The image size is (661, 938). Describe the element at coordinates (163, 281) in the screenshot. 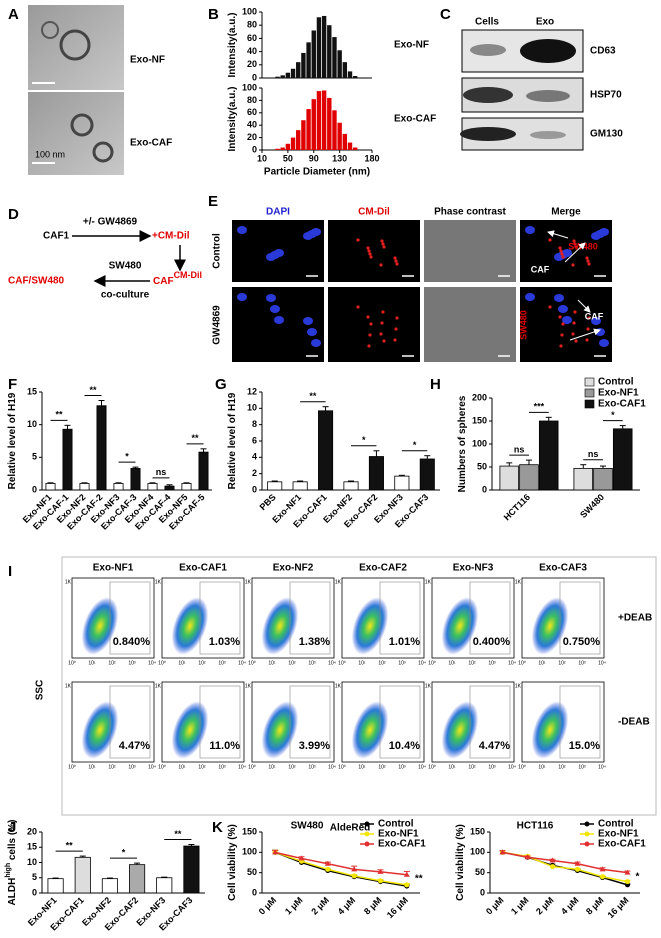

I see `node-text: CAF` at that location.